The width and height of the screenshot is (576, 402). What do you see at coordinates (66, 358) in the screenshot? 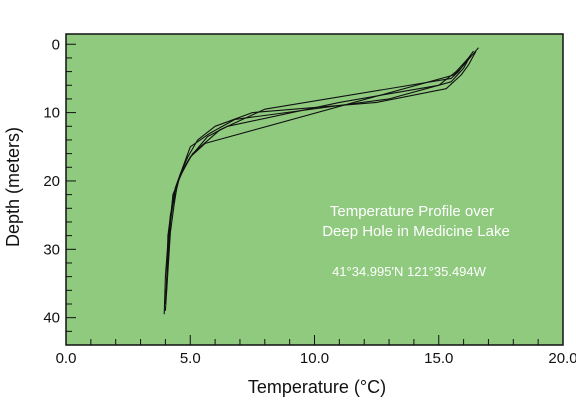
I see `x-tick-label: 0.0` at bounding box center [66, 358].